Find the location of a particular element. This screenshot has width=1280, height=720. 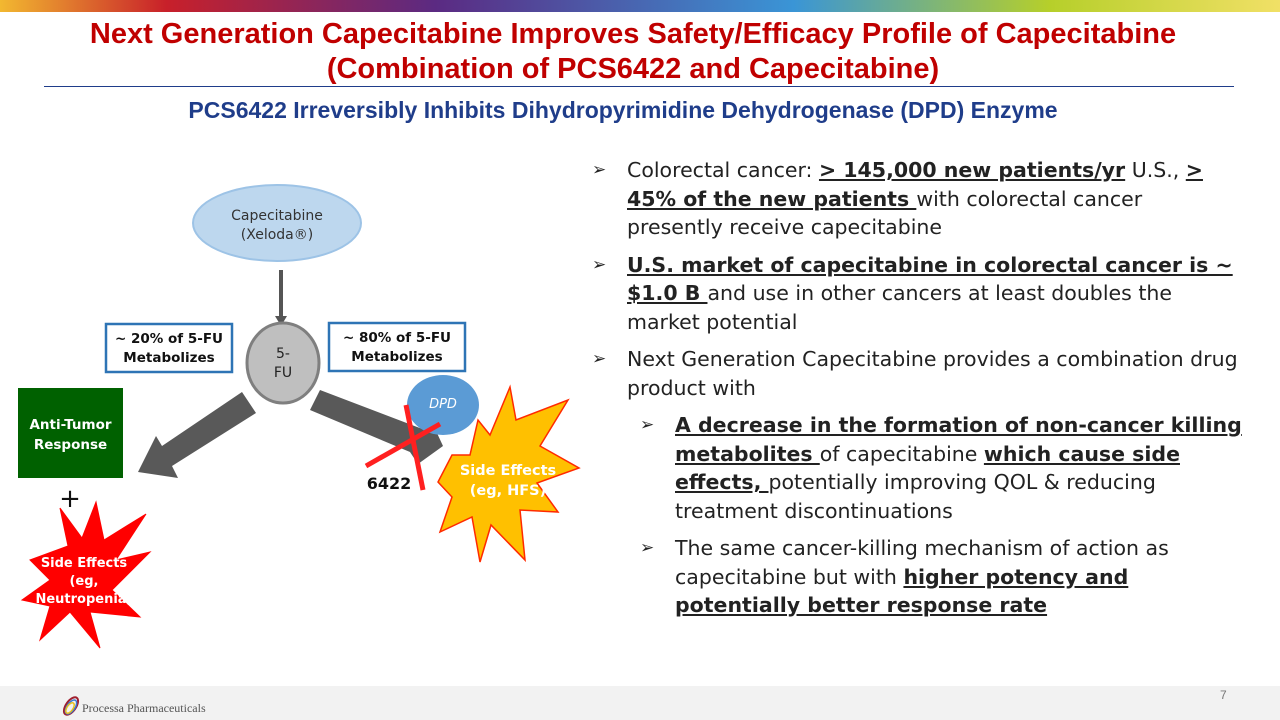

hfs-text-1: Side Effects is located at coordinates (508, 471).